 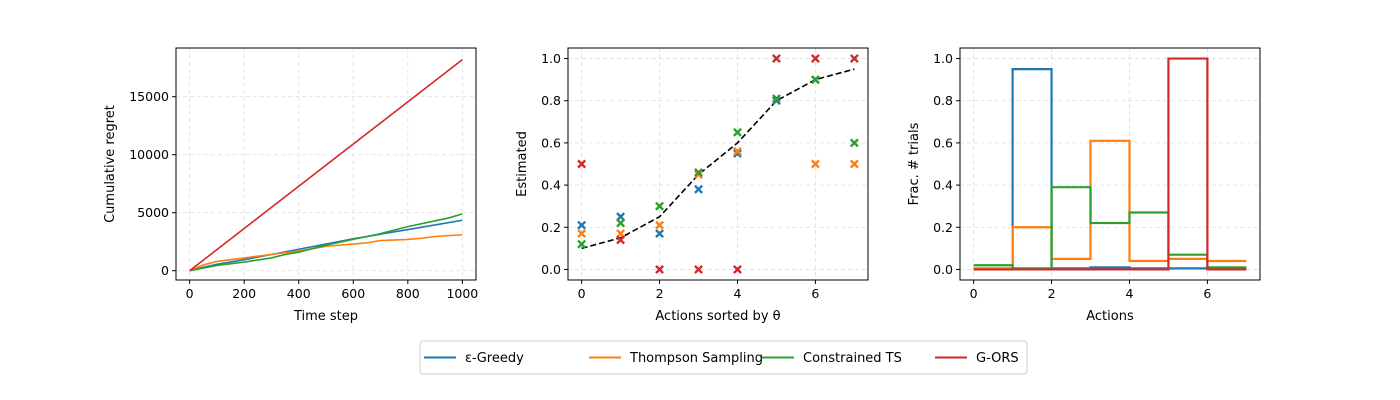 What do you see at coordinates (717, 316) in the screenshot?
I see `x-axis-label: Actions sorted by θ` at bounding box center [717, 316].